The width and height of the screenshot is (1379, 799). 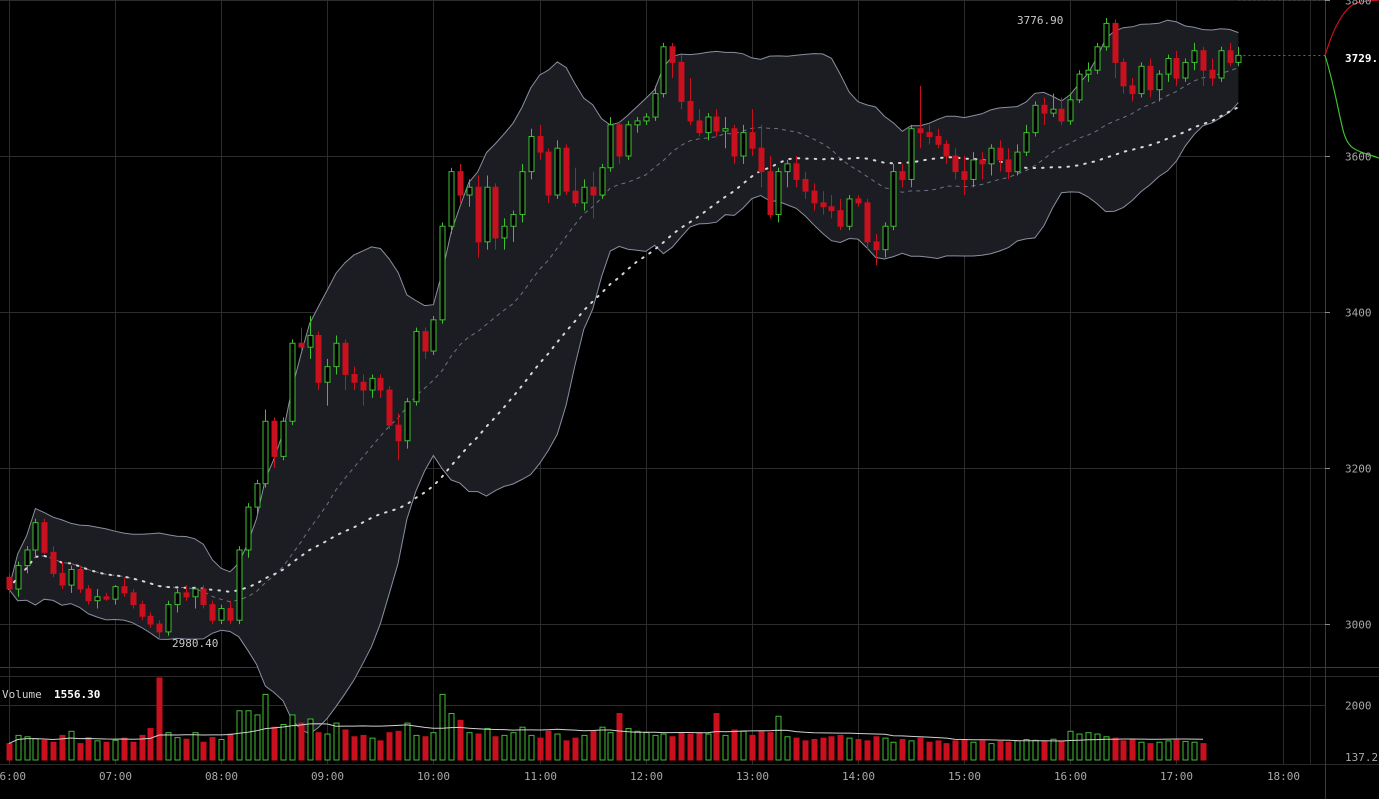 What do you see at coordinates (606, 719) in the screenshot?
I see `volume-bars` at bounding box center [606, 719].